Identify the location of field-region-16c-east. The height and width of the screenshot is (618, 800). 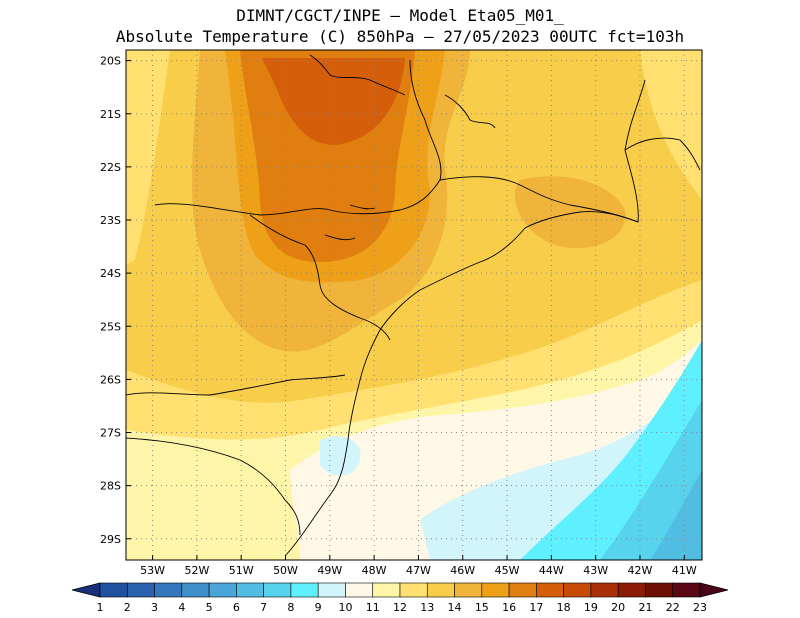
(570, 212).